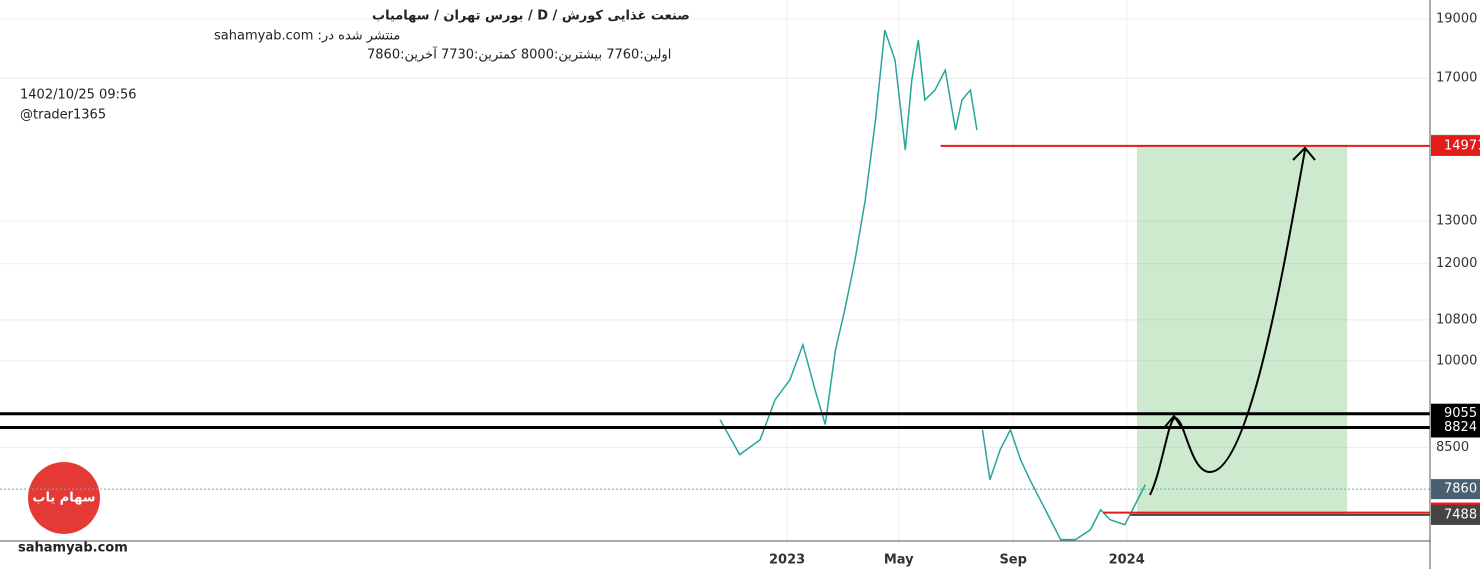  I want to click on y-tick-label: 19000, so click(1456, 18).